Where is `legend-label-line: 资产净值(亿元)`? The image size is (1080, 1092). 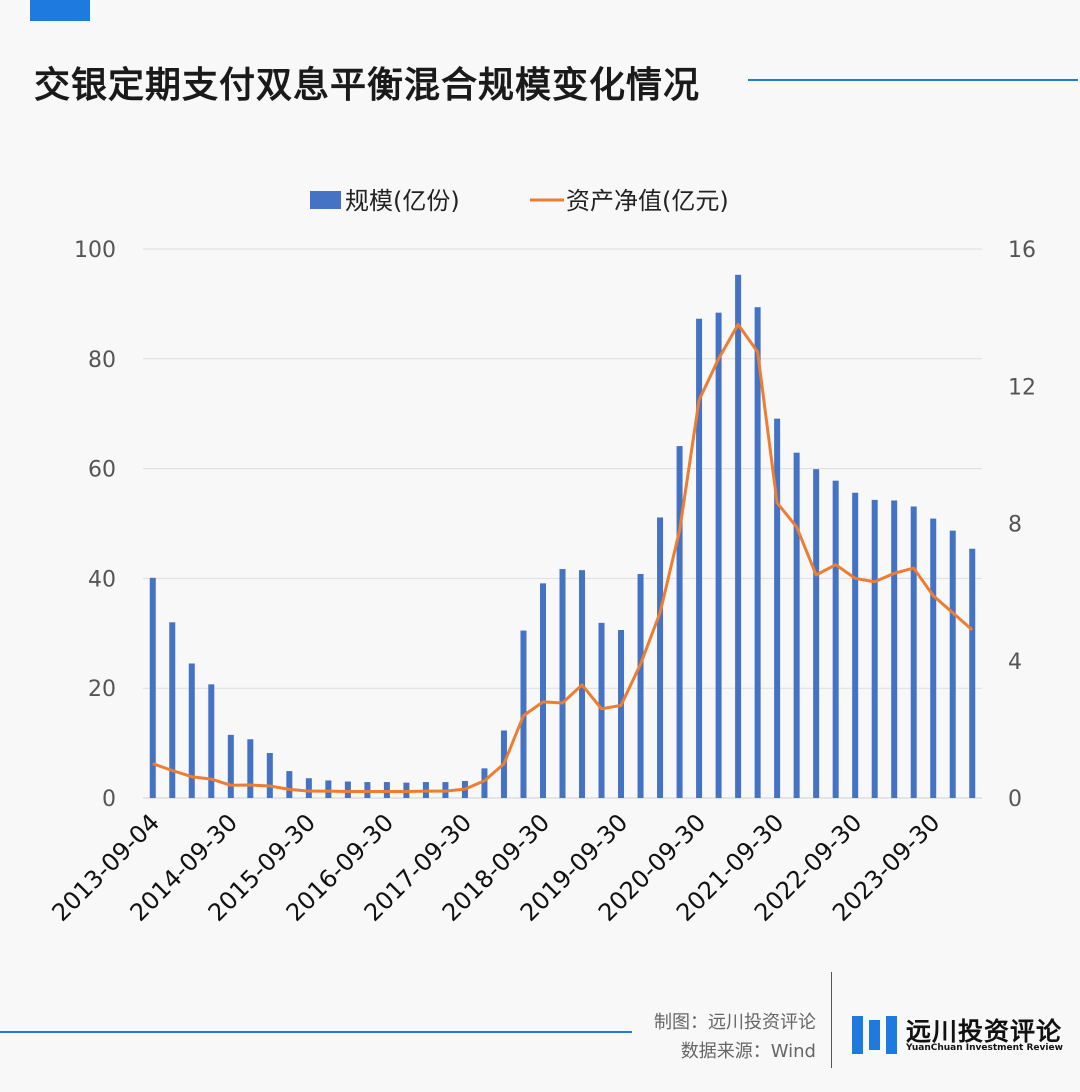
legend-label-line: 资产净值(亿元) is located at coordinates (647, 201).